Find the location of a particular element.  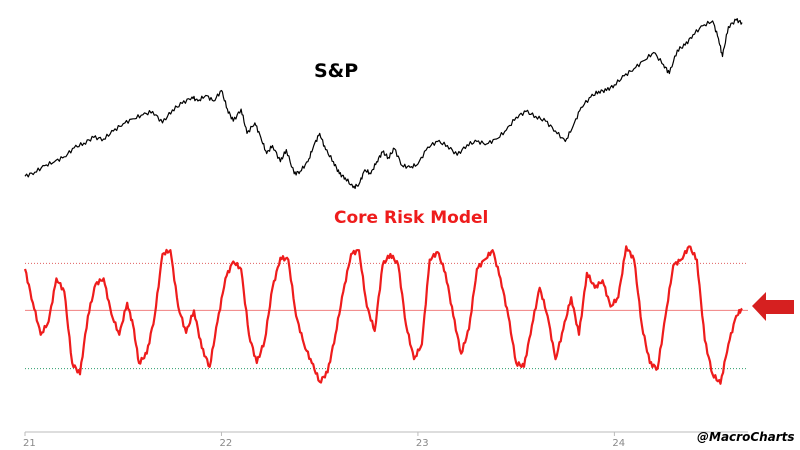

x-tick-label: 22 is located at coordinates (225, 443).